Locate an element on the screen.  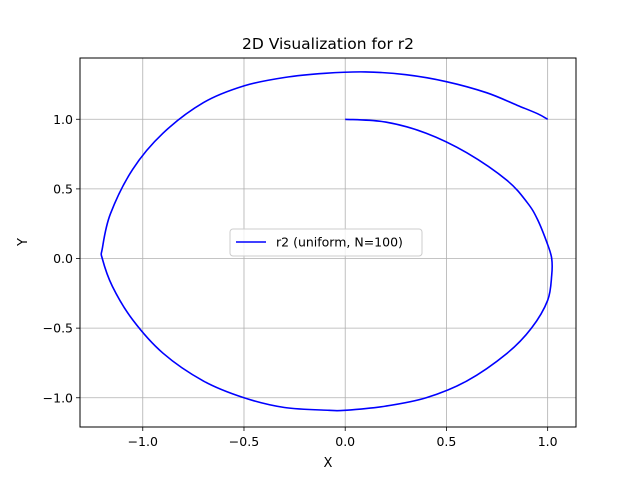
y-axis-label: Y is located at coordinates (23, 242).